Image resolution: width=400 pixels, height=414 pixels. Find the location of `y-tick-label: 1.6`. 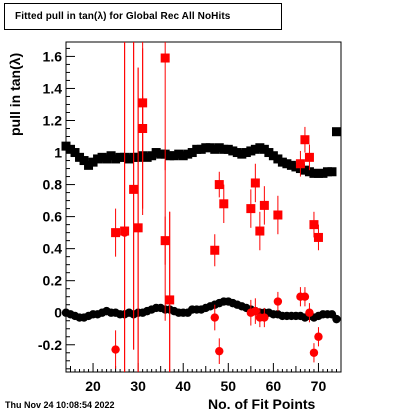

y-tick-label: 1.6 is located at coordinates (53, 56).